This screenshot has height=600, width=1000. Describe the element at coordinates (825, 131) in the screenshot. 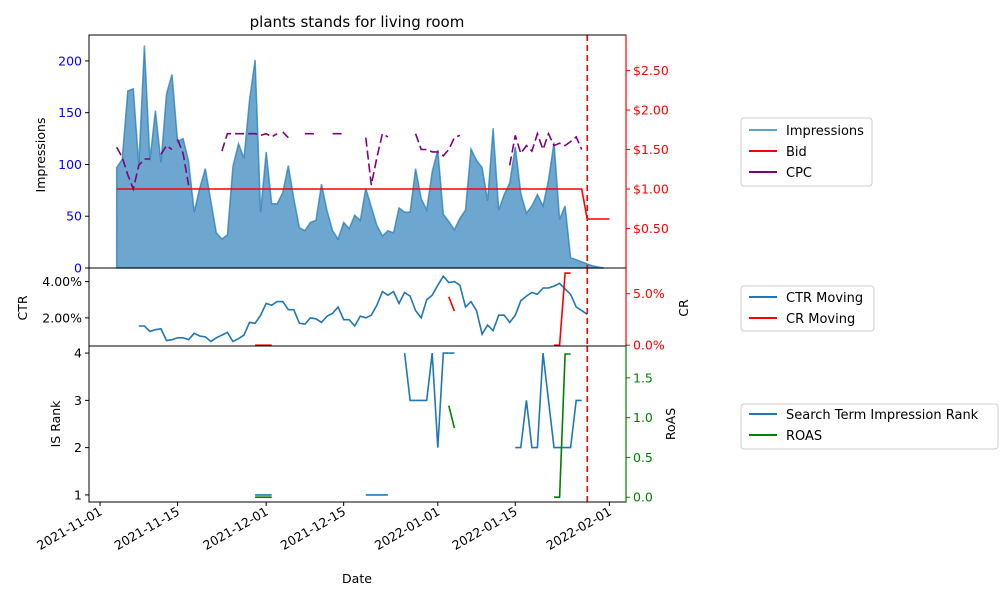

I see `legend-label-impressions: Impressions` at that location.